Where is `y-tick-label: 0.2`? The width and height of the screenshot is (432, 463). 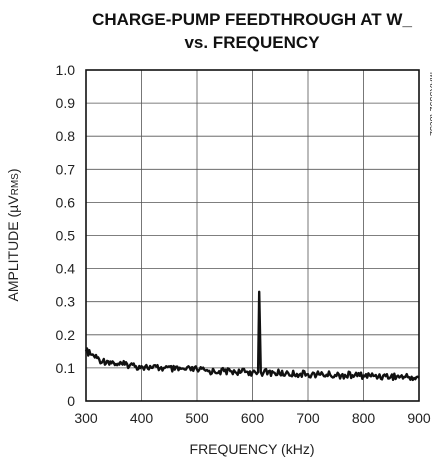
y-tick-label: 0.2 is located at coordinates (66, 335).